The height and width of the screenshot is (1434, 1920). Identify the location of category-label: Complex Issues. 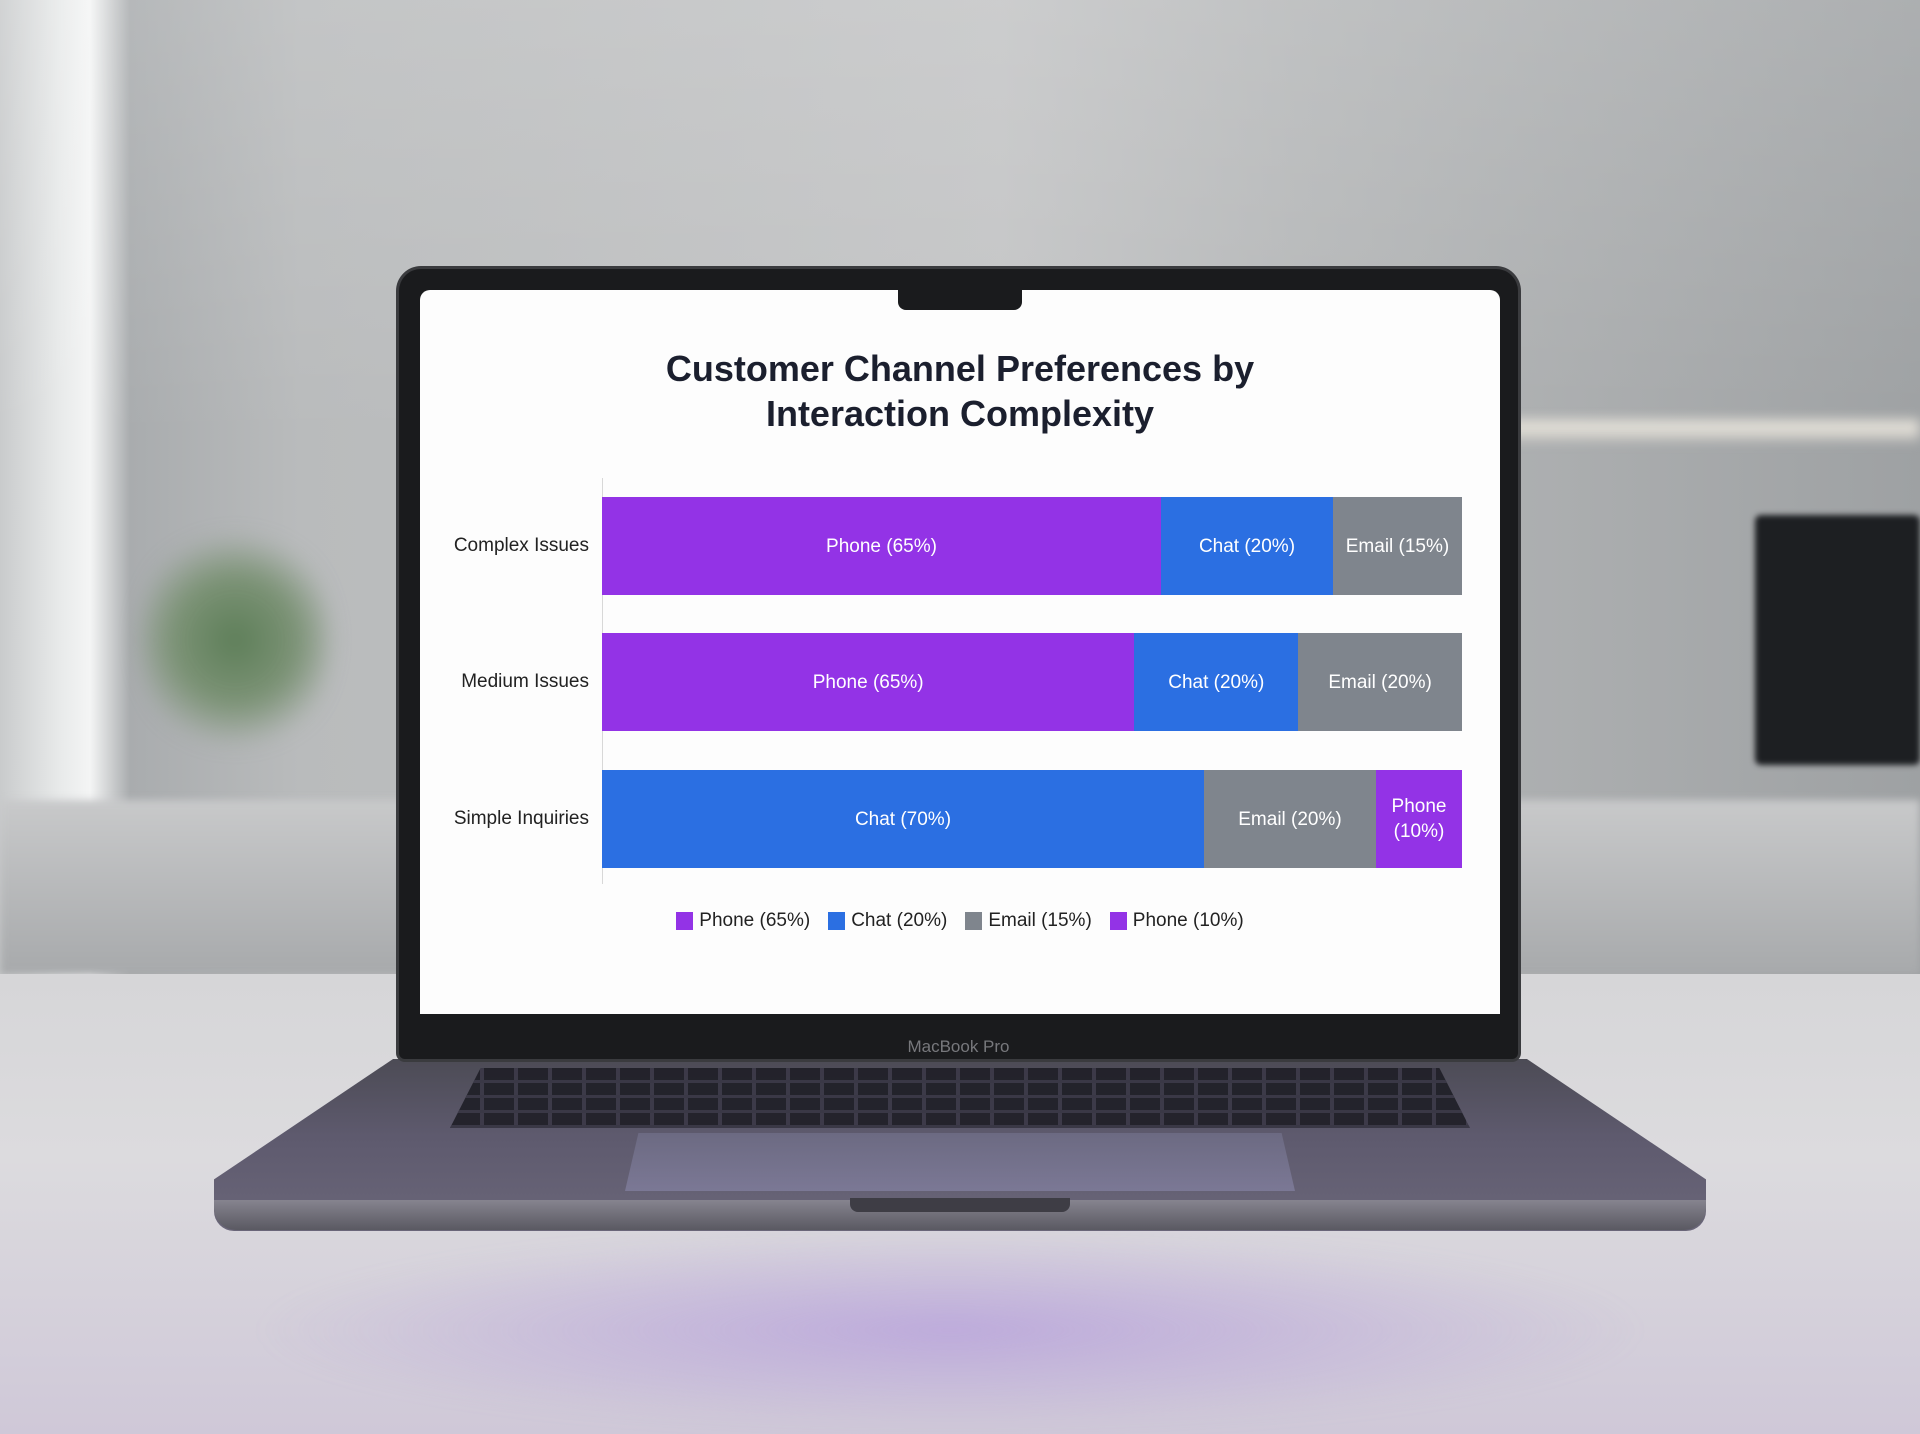
(521, 545).